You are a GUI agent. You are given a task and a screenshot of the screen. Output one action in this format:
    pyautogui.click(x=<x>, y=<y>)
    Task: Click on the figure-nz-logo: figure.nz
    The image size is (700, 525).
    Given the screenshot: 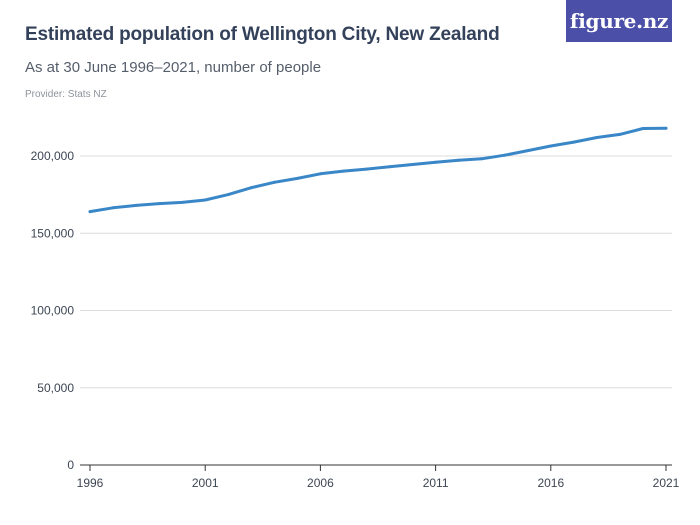 What is the action you would take?
    pyautogui.click(x=619, y=21)
    